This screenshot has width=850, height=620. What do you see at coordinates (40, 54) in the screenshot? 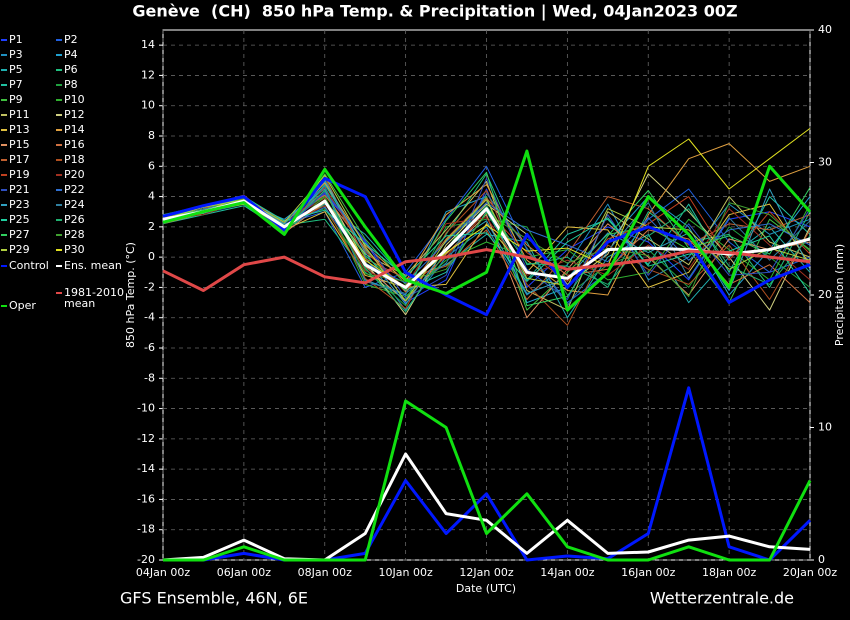
I see `legend-entry: P3` at bounding box center [40, 54].